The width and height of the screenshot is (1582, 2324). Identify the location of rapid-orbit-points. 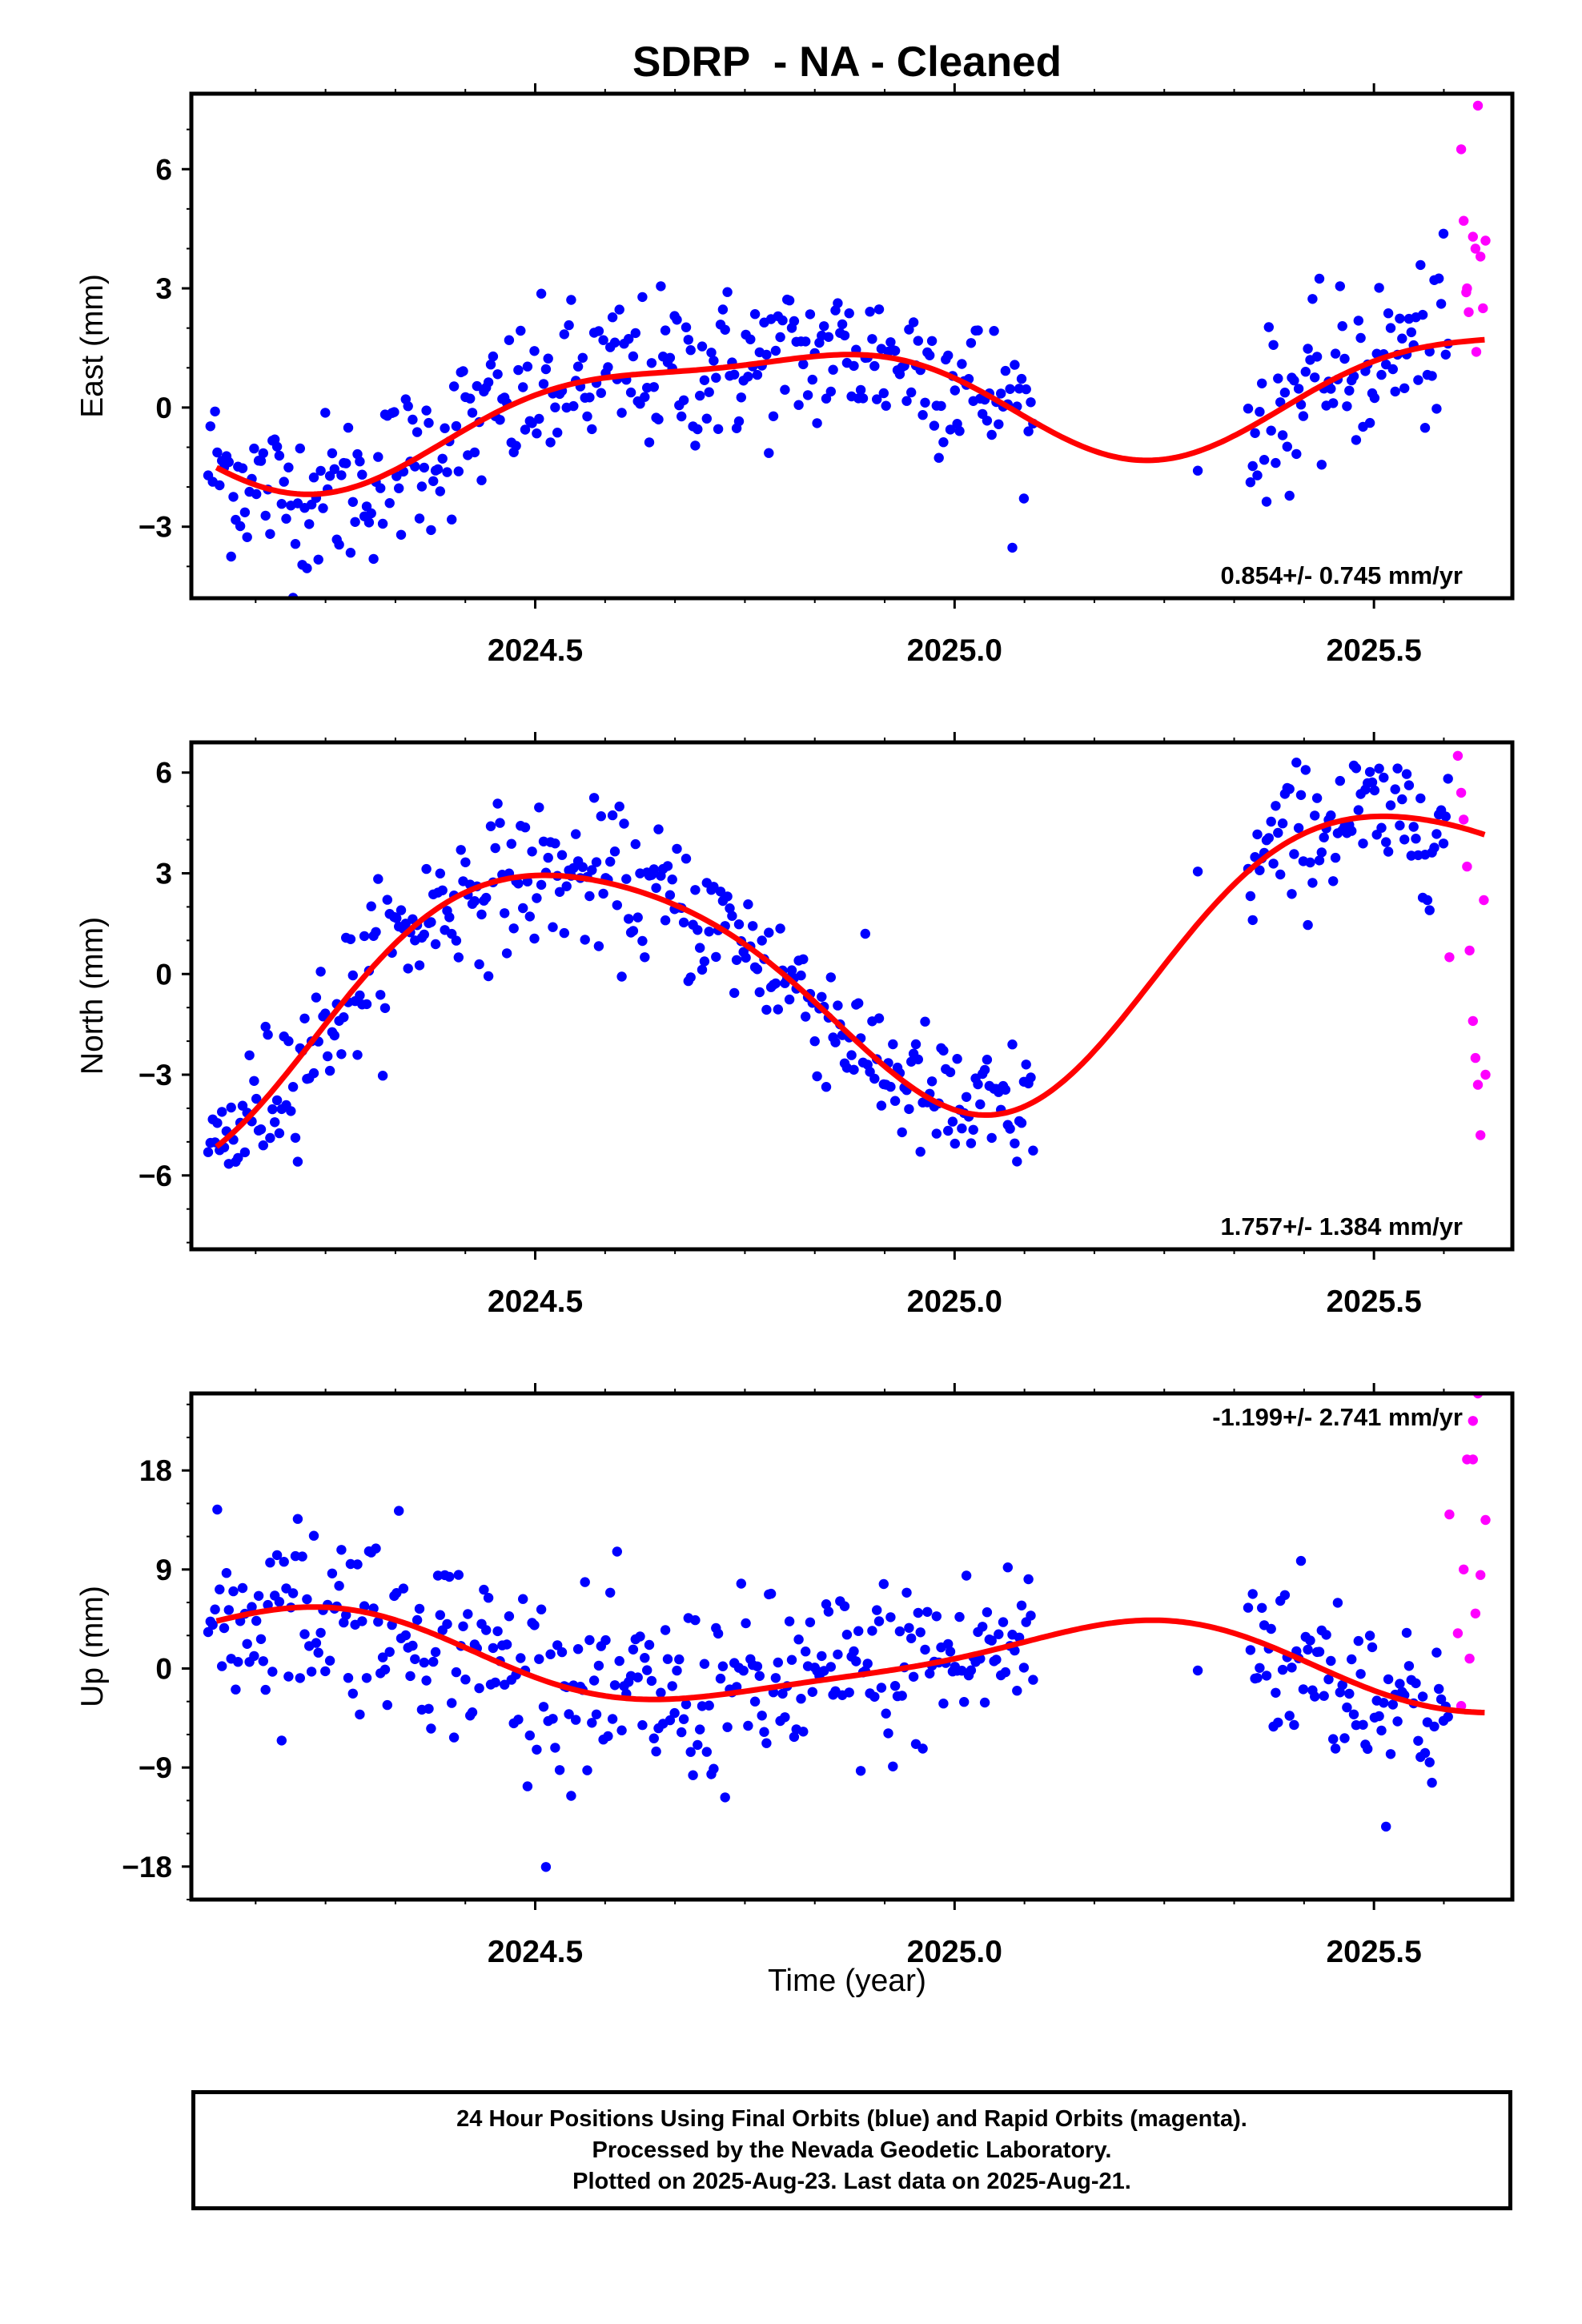
(1473, 228).